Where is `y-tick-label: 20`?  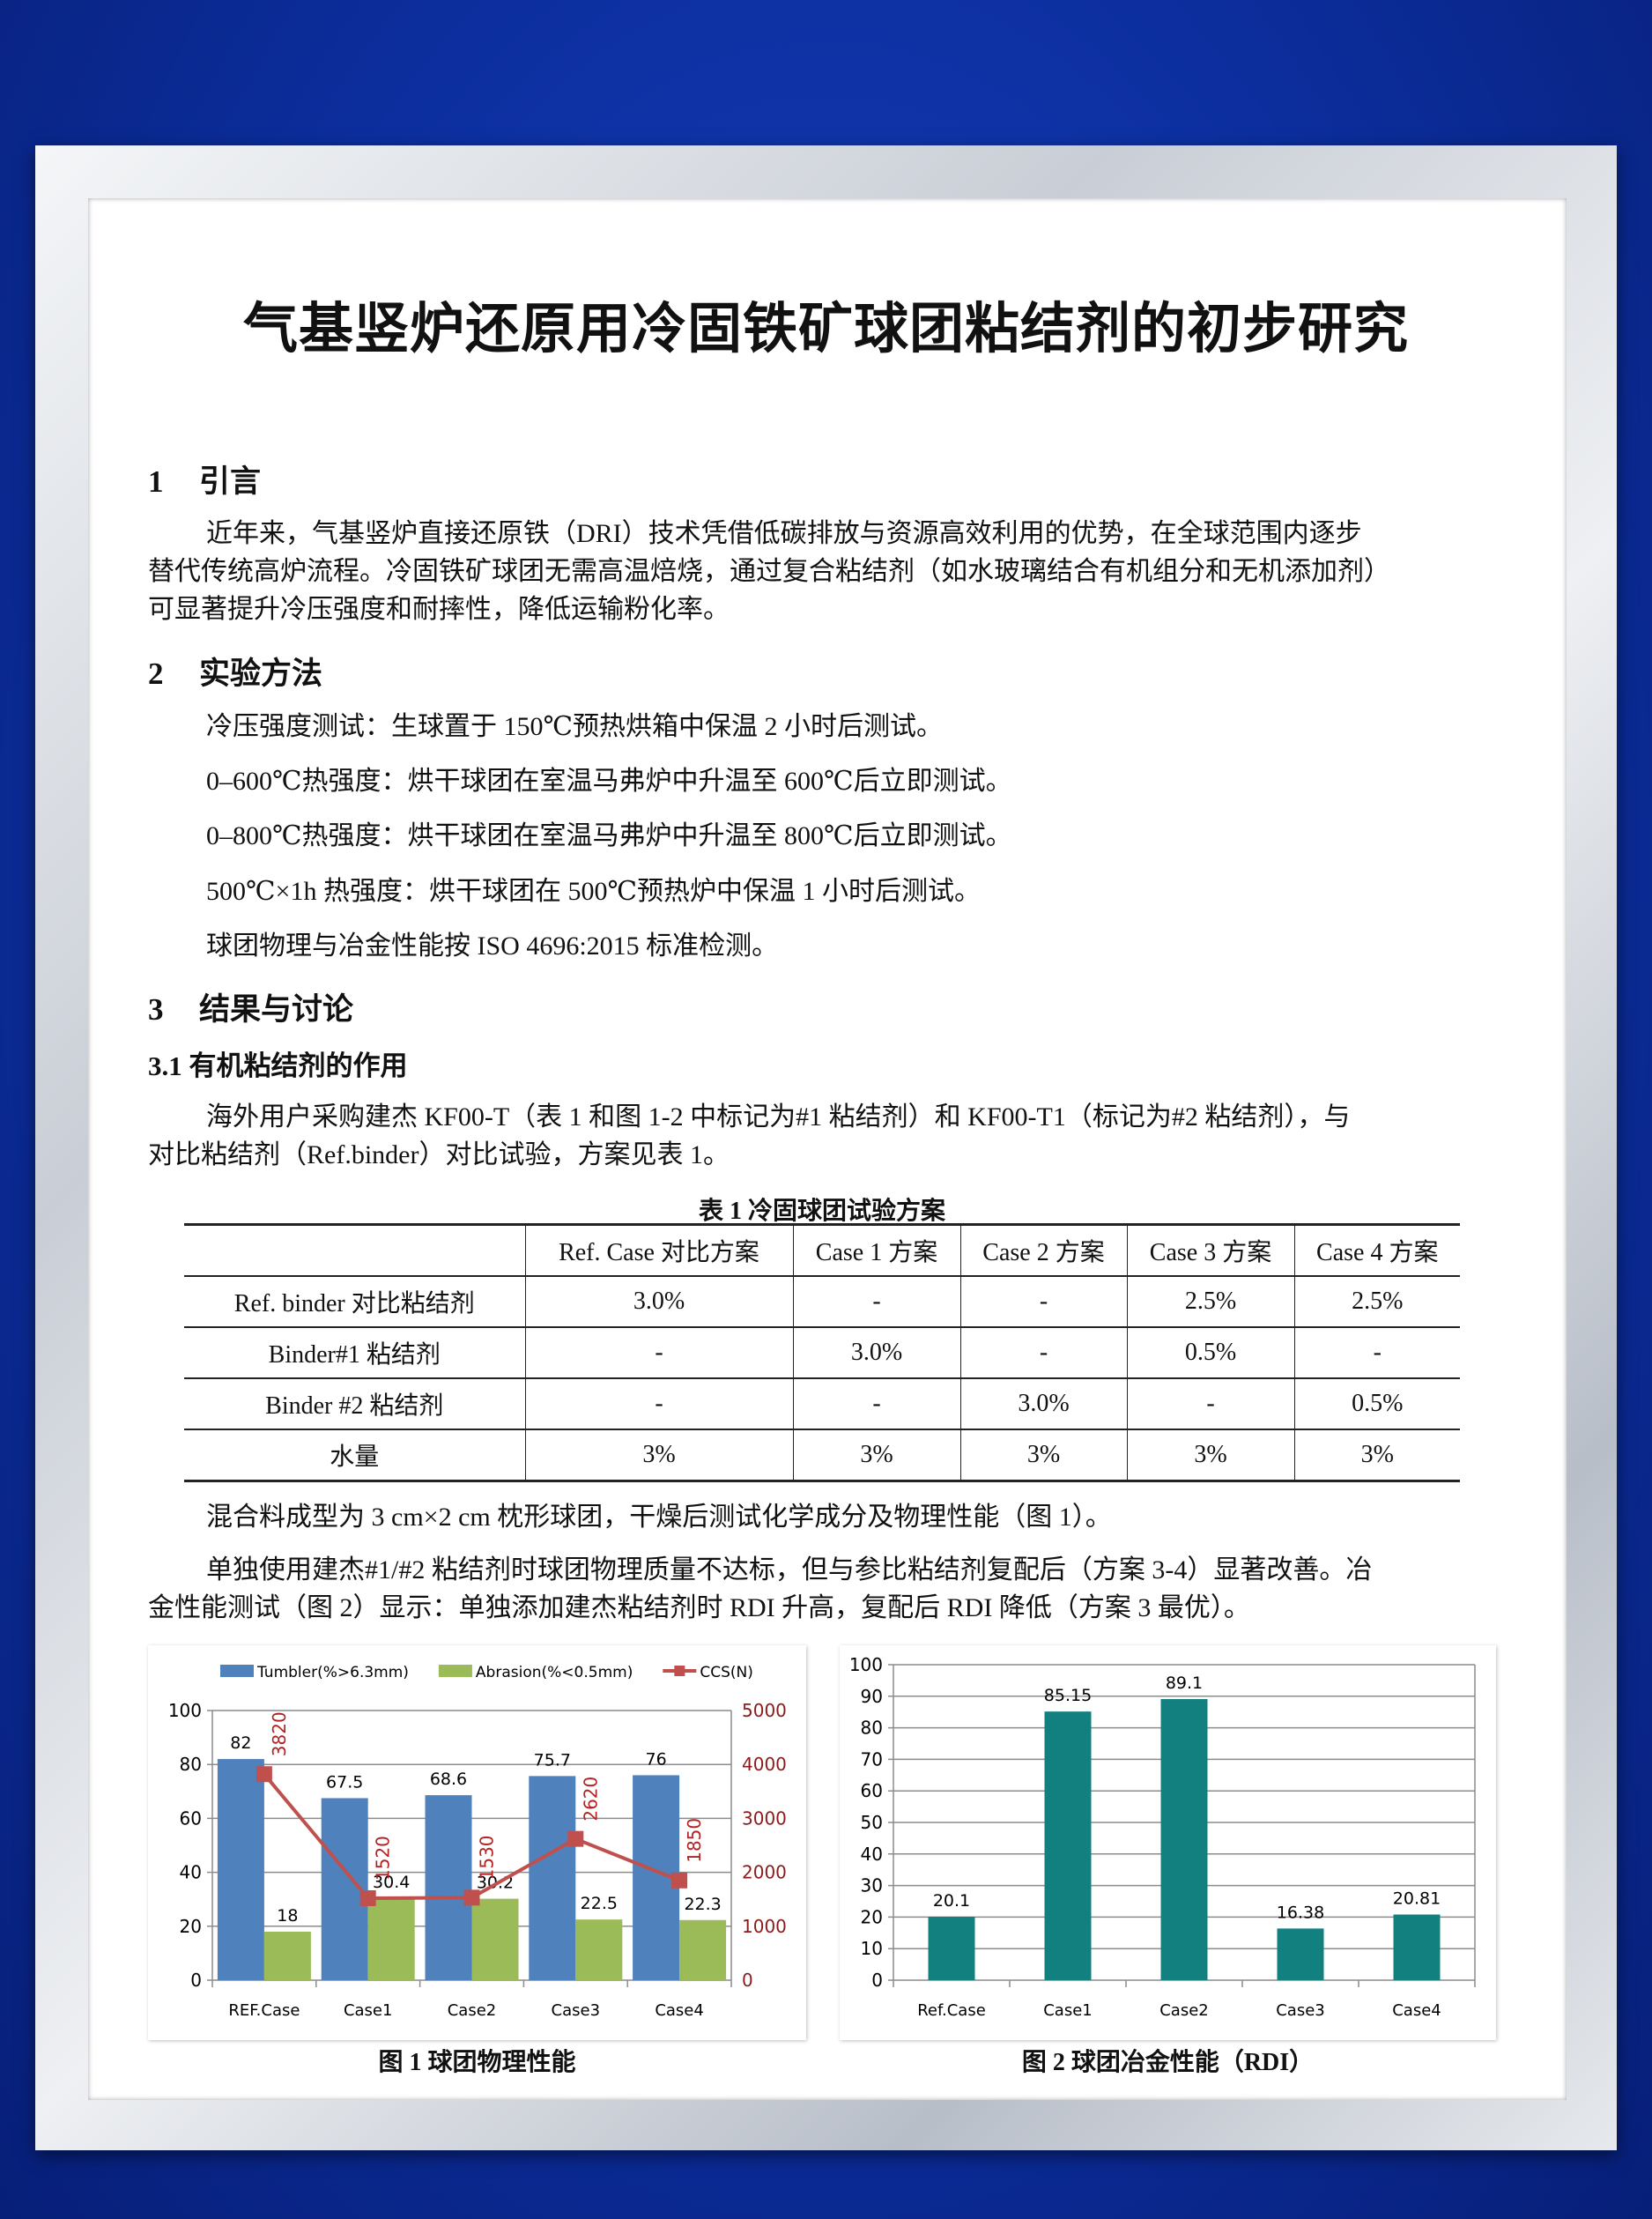 y-tick-label: 20 is located at coordinates (872, 1916).